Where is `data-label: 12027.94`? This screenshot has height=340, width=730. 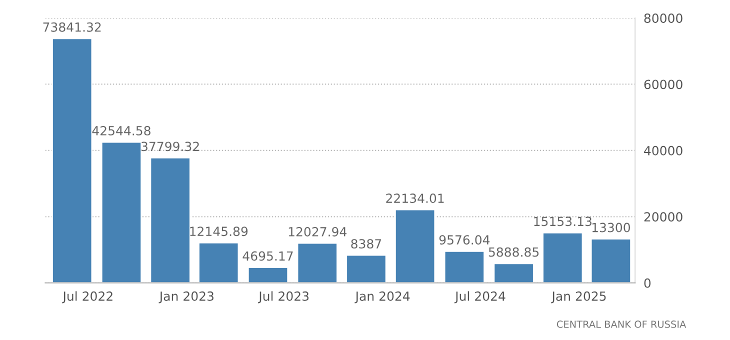 data-label: 12027.94 is located at coordinates (317, 231).